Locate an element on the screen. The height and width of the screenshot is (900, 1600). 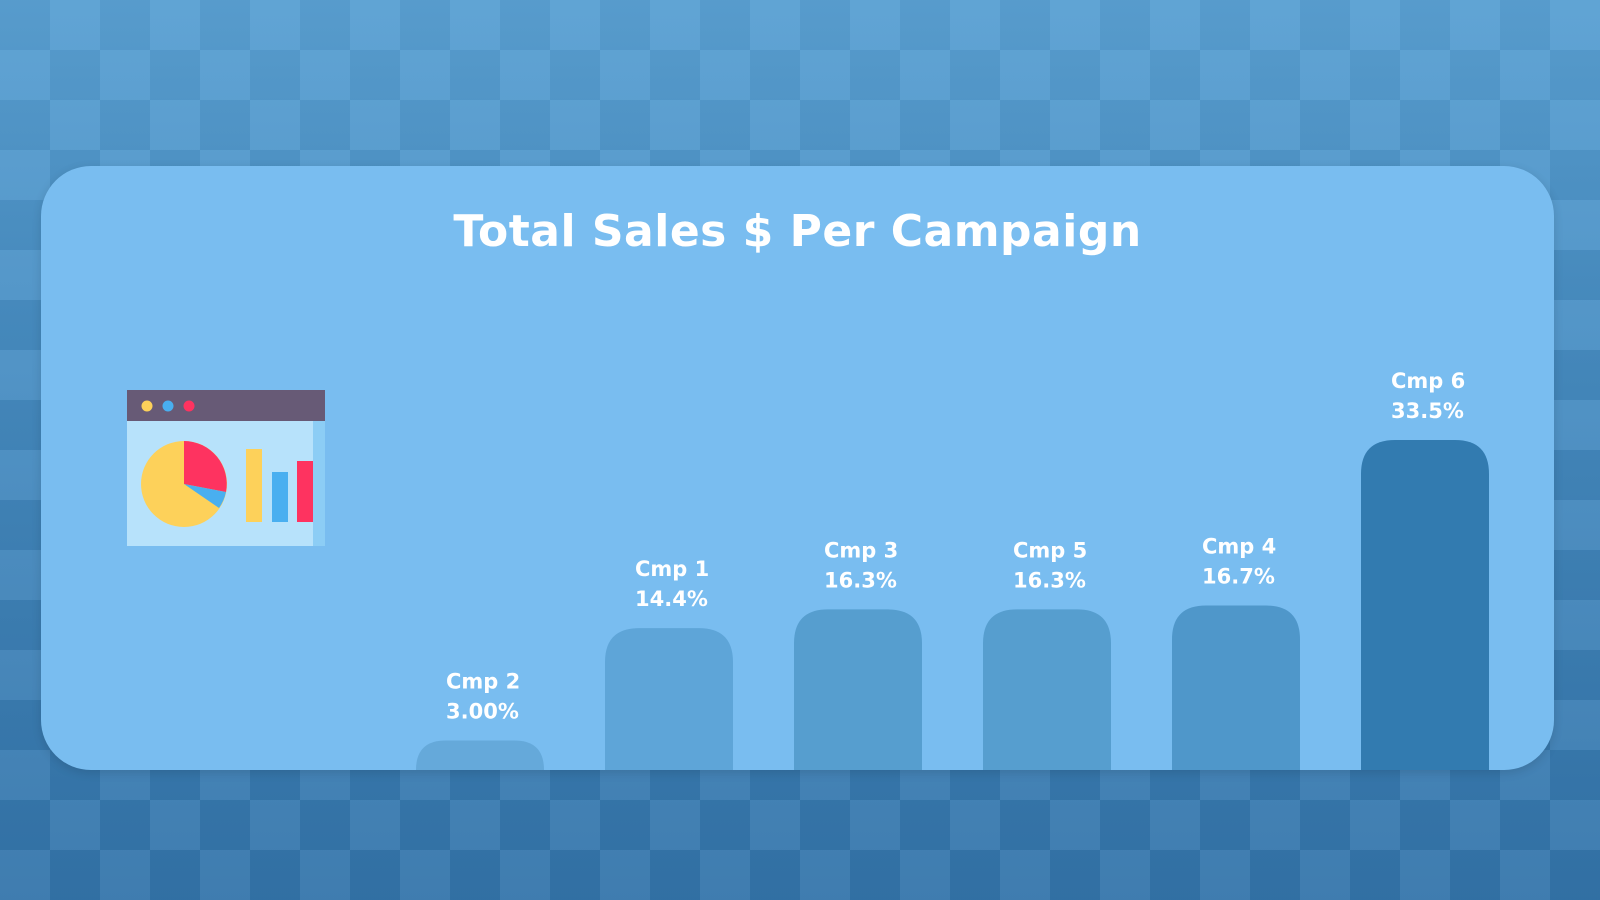
category-label: Cmp 3 is located at coordinates (861, 550).